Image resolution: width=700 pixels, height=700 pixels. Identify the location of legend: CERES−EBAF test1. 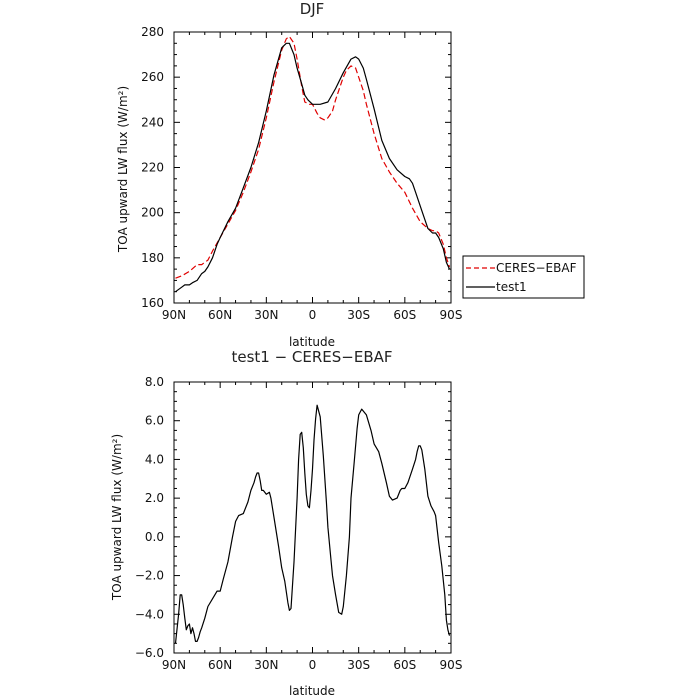
(523, 277).